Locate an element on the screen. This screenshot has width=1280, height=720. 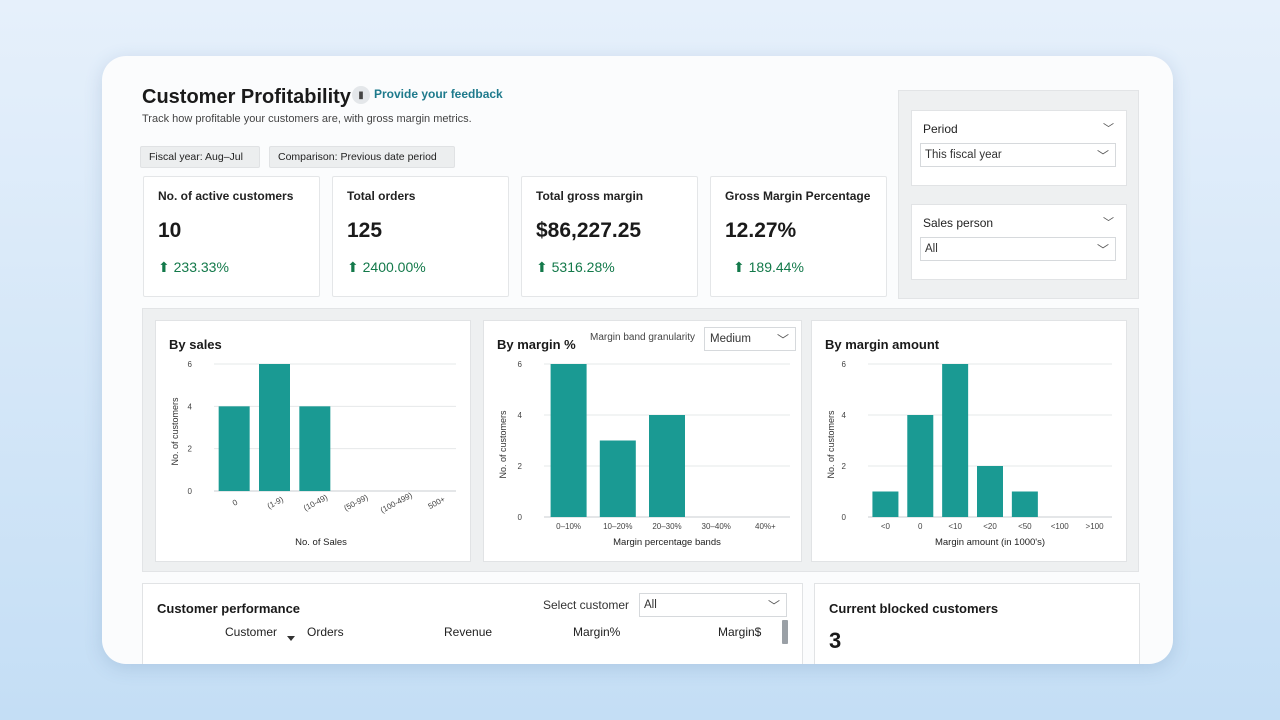
x-tick-label: (1-9) is located at coordinates (275, 503).